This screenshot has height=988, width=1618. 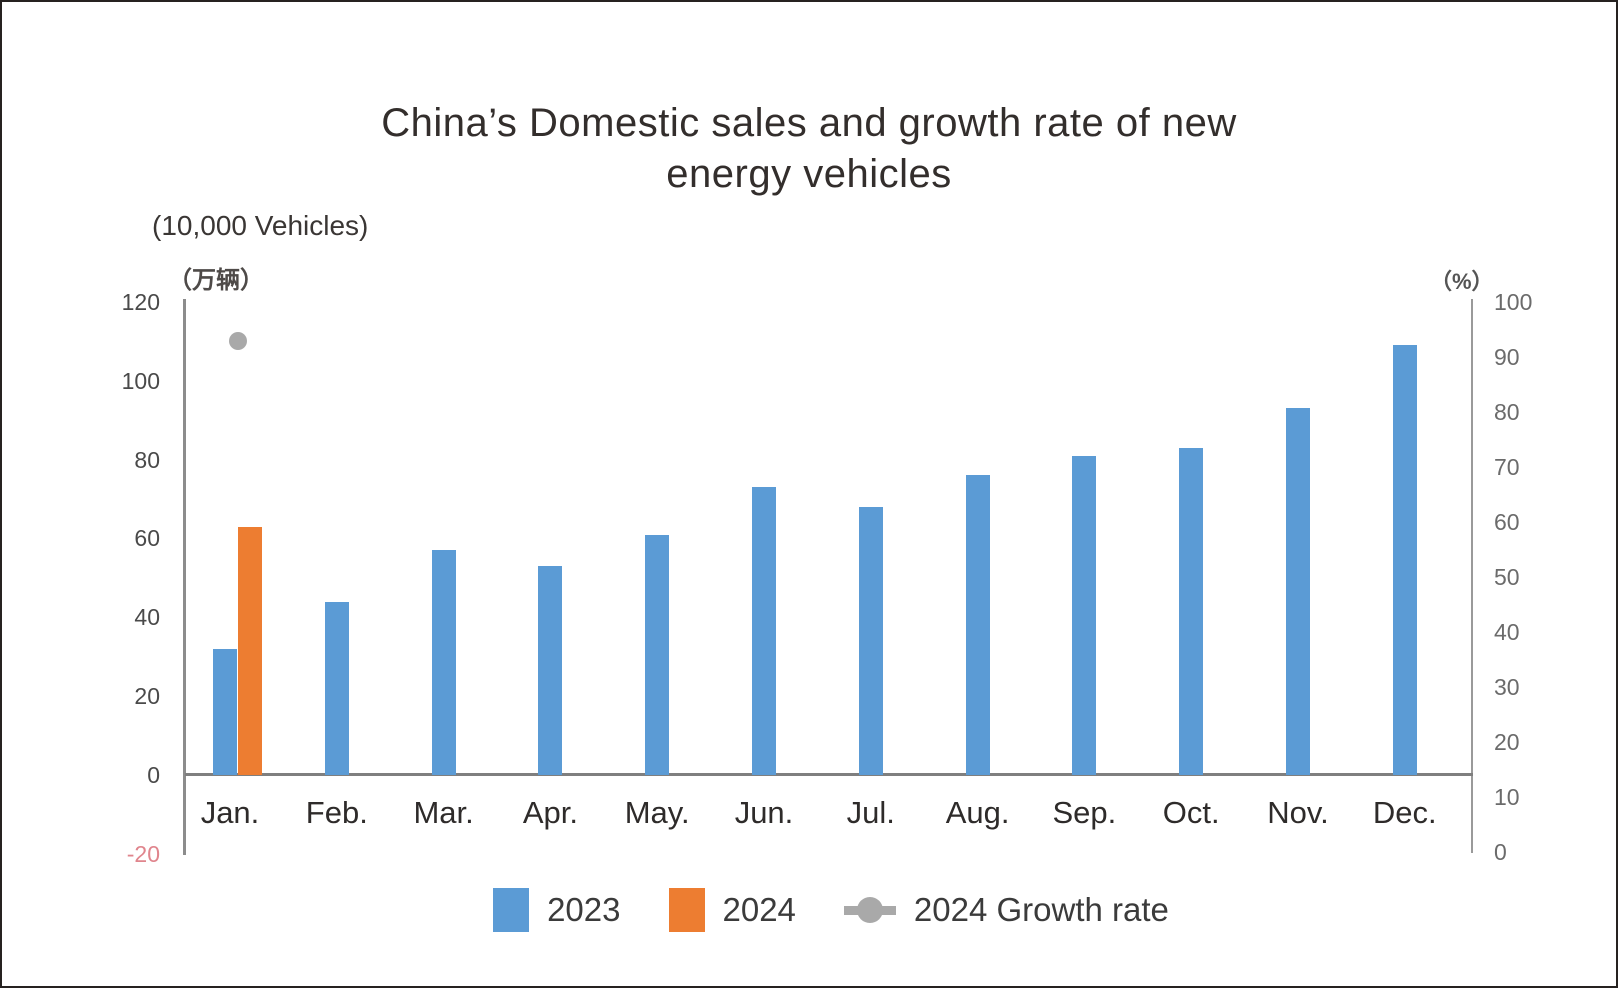 What do you see at coordinates (1472, 576) in the screenshot?
I see `right-axis-line` at bounding box center [1472, 576].